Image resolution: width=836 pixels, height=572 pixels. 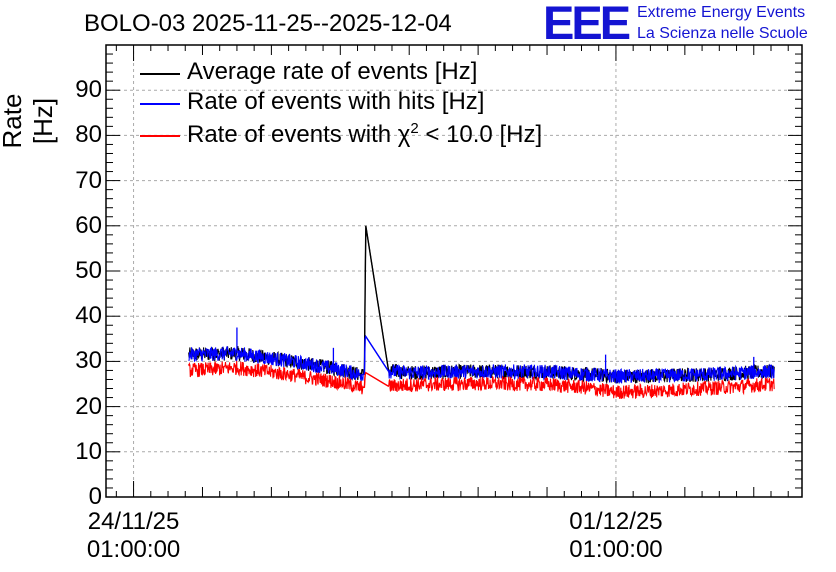 What do you see at coordinates (721, 12) in the screenshot?
I see `logo-text-line1: Extreme Energy Events` at bounding box center [721, 12].